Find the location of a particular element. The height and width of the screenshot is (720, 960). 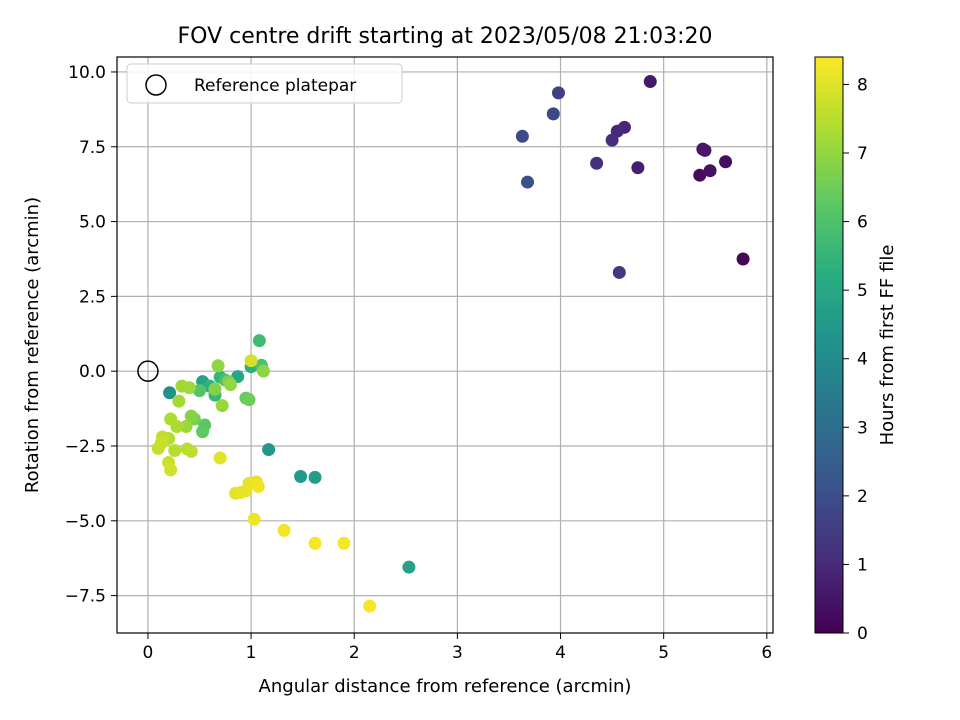

y-tick-label: 0.0 is located at coordinates (92, 372).